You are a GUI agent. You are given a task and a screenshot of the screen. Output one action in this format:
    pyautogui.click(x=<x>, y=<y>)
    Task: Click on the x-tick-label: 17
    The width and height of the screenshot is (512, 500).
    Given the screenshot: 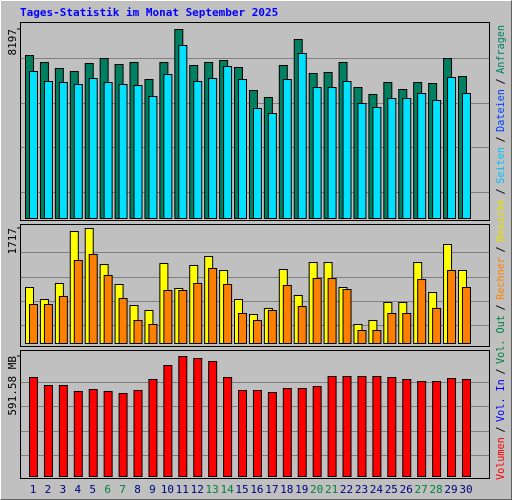 What is the action you would take?
    pyautogui.click(x=271, y=489)
    